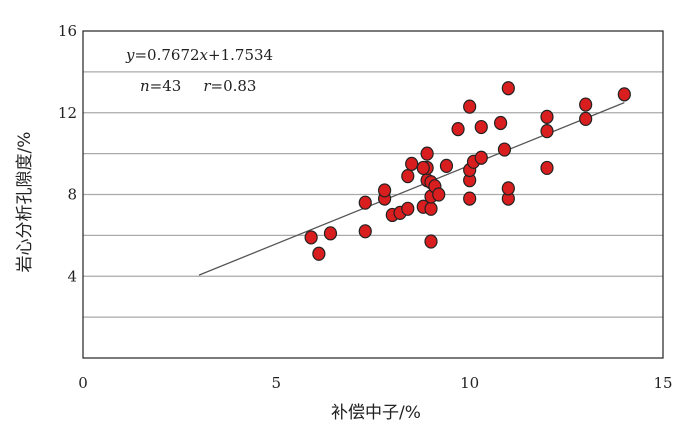  I want to click on y-tick-label: 12, so click(67, 113).